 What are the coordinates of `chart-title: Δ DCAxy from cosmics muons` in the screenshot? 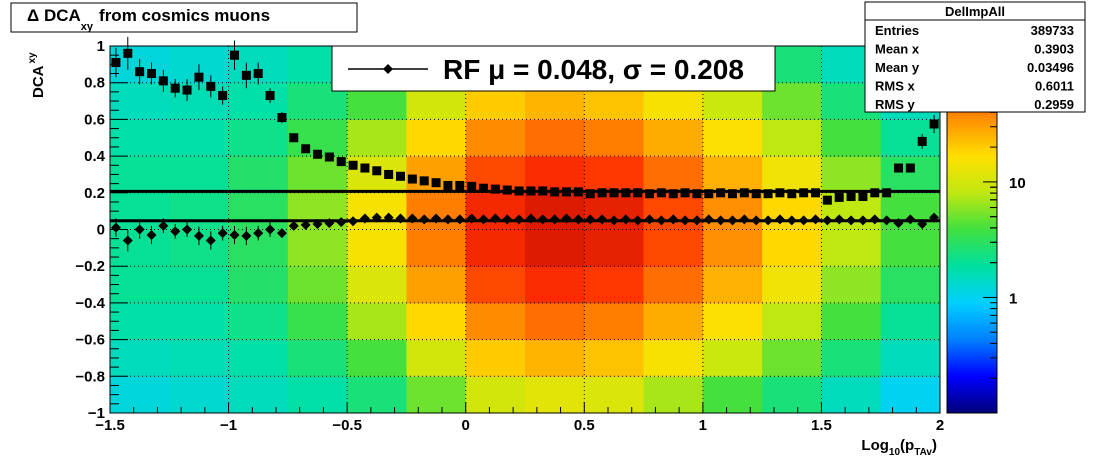 It's located at (148, 19).